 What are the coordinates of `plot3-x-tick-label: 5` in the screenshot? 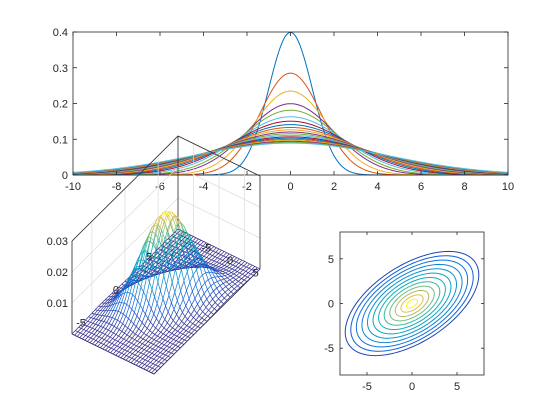 It's located at (457, 387).